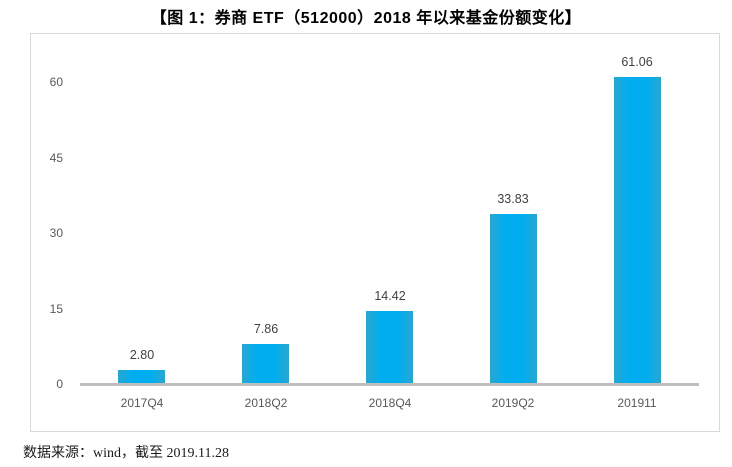  Describe the element at coordinates (366, 18) in the screenshot. I see `figure-title: 【图 1：券商 ETF（512000）2018 年以来基金份额变化】` at that location.